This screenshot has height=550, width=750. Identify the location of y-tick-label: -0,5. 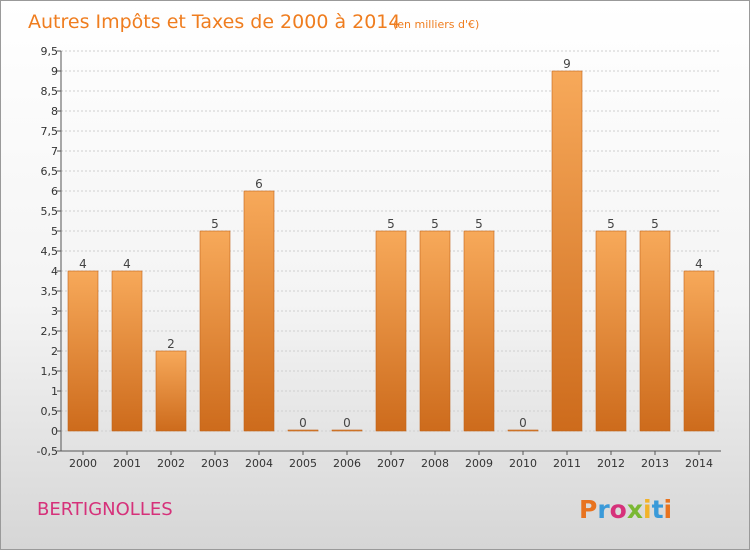
(47, 451).